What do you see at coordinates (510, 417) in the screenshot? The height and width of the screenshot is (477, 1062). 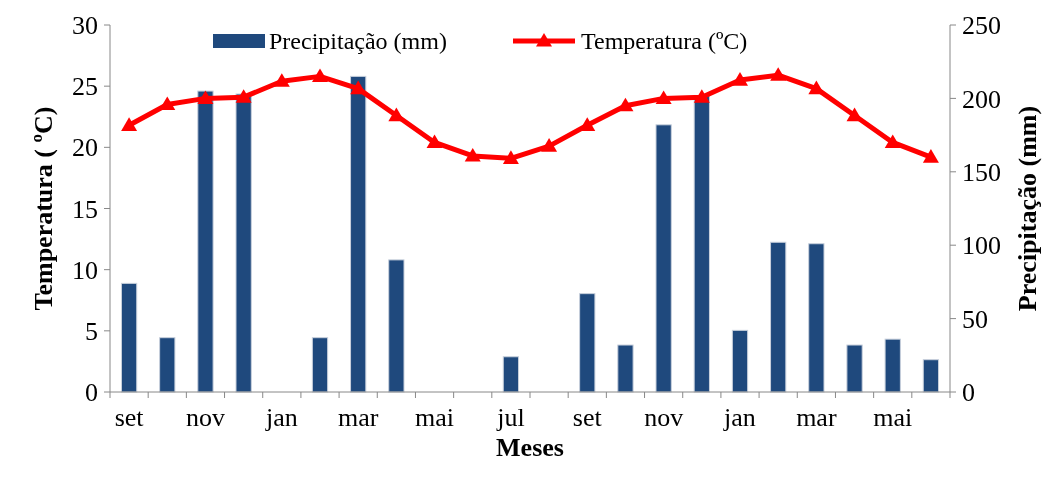 I see `x-tick-label: jul` at bounding box center [510, 417].